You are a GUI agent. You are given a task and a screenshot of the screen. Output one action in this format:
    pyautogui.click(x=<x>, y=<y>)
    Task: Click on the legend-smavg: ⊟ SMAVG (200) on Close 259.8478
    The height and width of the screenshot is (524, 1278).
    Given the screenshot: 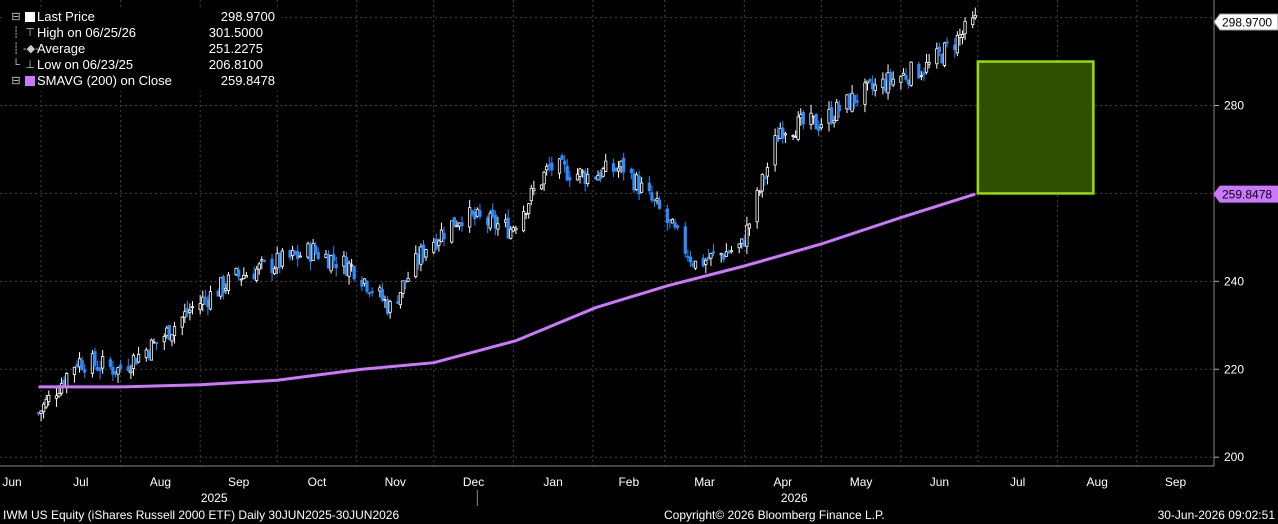 What is the action you would take?
    pyautogui.click(x=142, y=81)
    